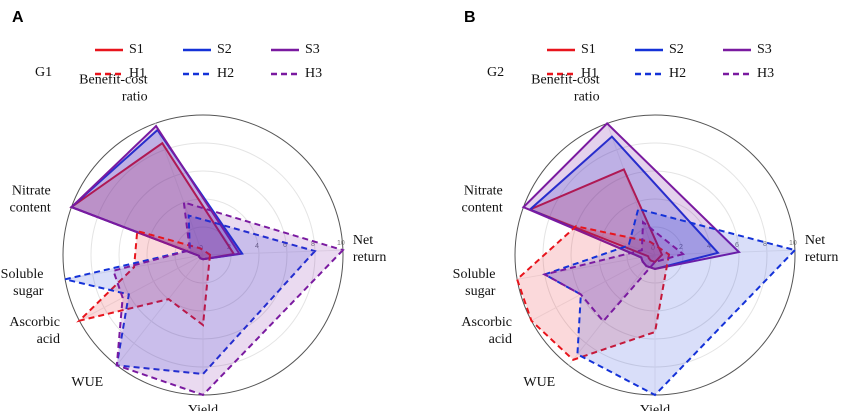 This screenshot has height=411, width=844. What do you see at coordinates (495, 72) in the screenshot?
I see `group-label: G2` at bounding box center [495, 72].